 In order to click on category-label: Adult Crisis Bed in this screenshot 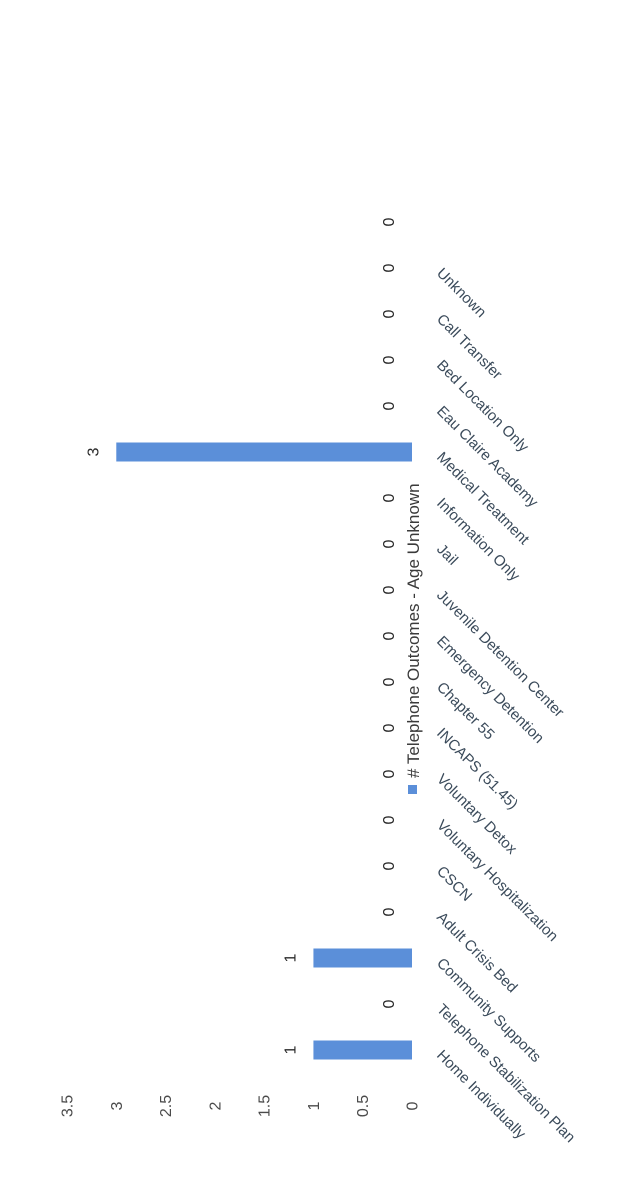, I will do `click(476, 952)`.